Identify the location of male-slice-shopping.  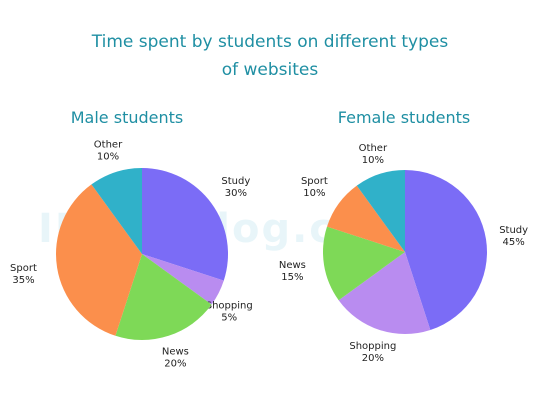
(183, 279).